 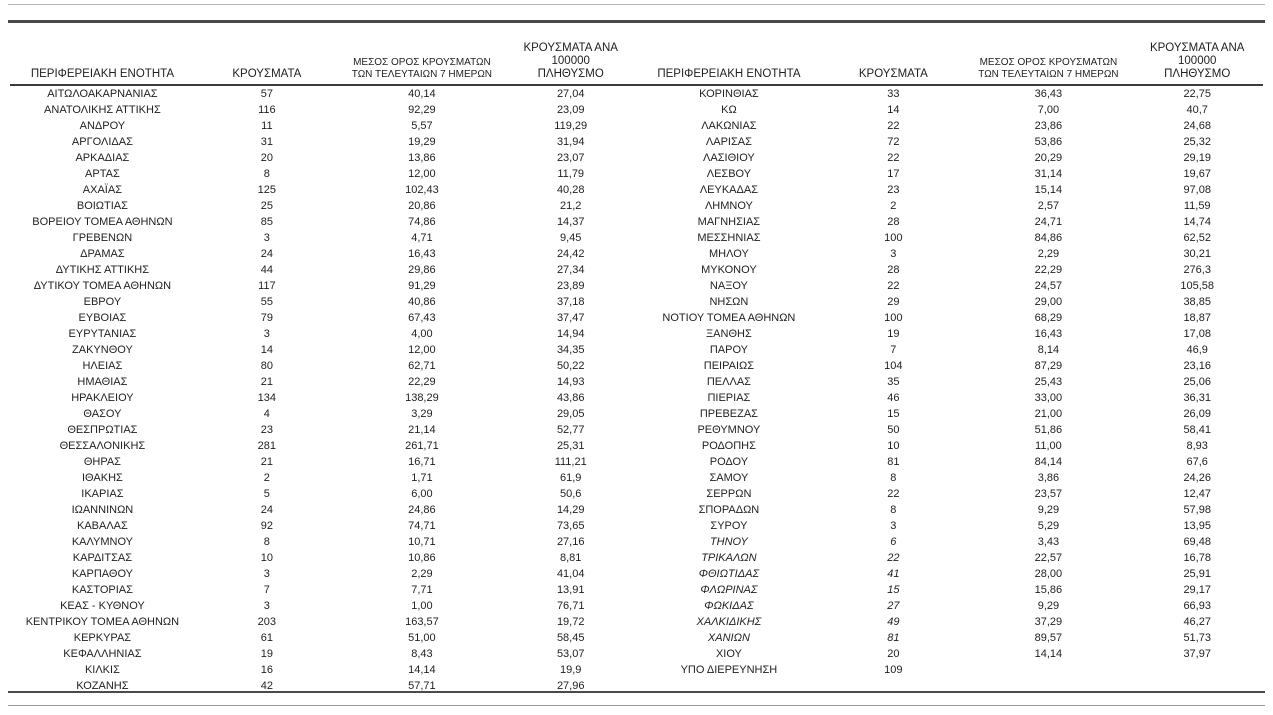 What do you see at coordinates (1048, 110) in the screenshot?
I see `avg7-cell: 7,00` at bounding box center [1048, 110].